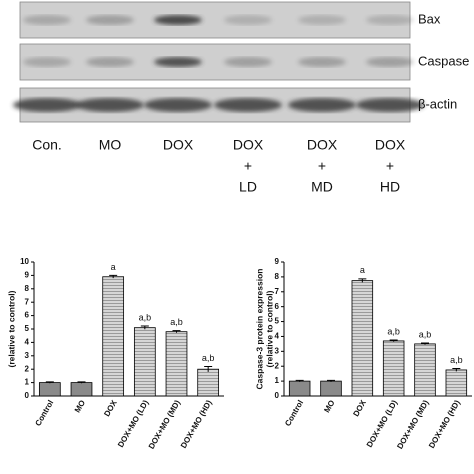  I want to click on row-label: Bax, so click(429, 18).